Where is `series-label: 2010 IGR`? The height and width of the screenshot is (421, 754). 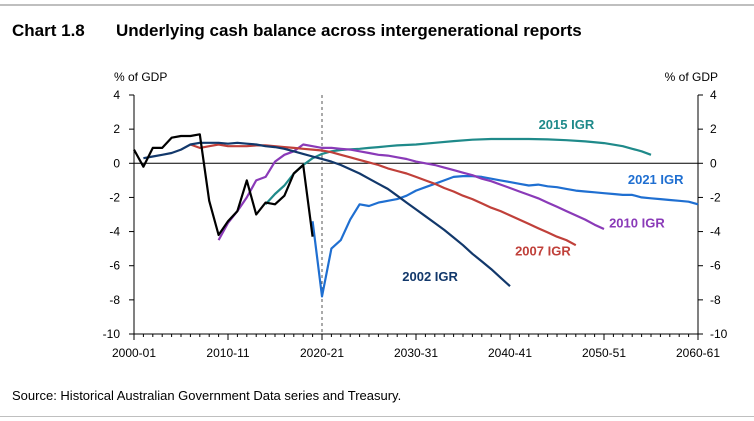
series-label: 2010 IGR is located at coordinates (637, 222).